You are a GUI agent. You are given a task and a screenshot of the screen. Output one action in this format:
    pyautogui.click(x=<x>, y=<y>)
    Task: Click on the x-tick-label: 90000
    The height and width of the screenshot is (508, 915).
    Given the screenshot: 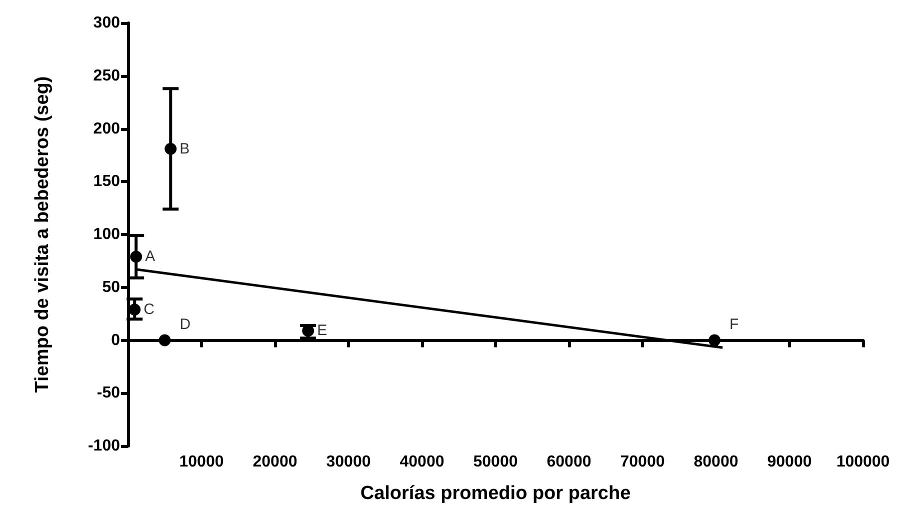 What is the action you would take?
    pyautogui.click(x=789, y=462)
    